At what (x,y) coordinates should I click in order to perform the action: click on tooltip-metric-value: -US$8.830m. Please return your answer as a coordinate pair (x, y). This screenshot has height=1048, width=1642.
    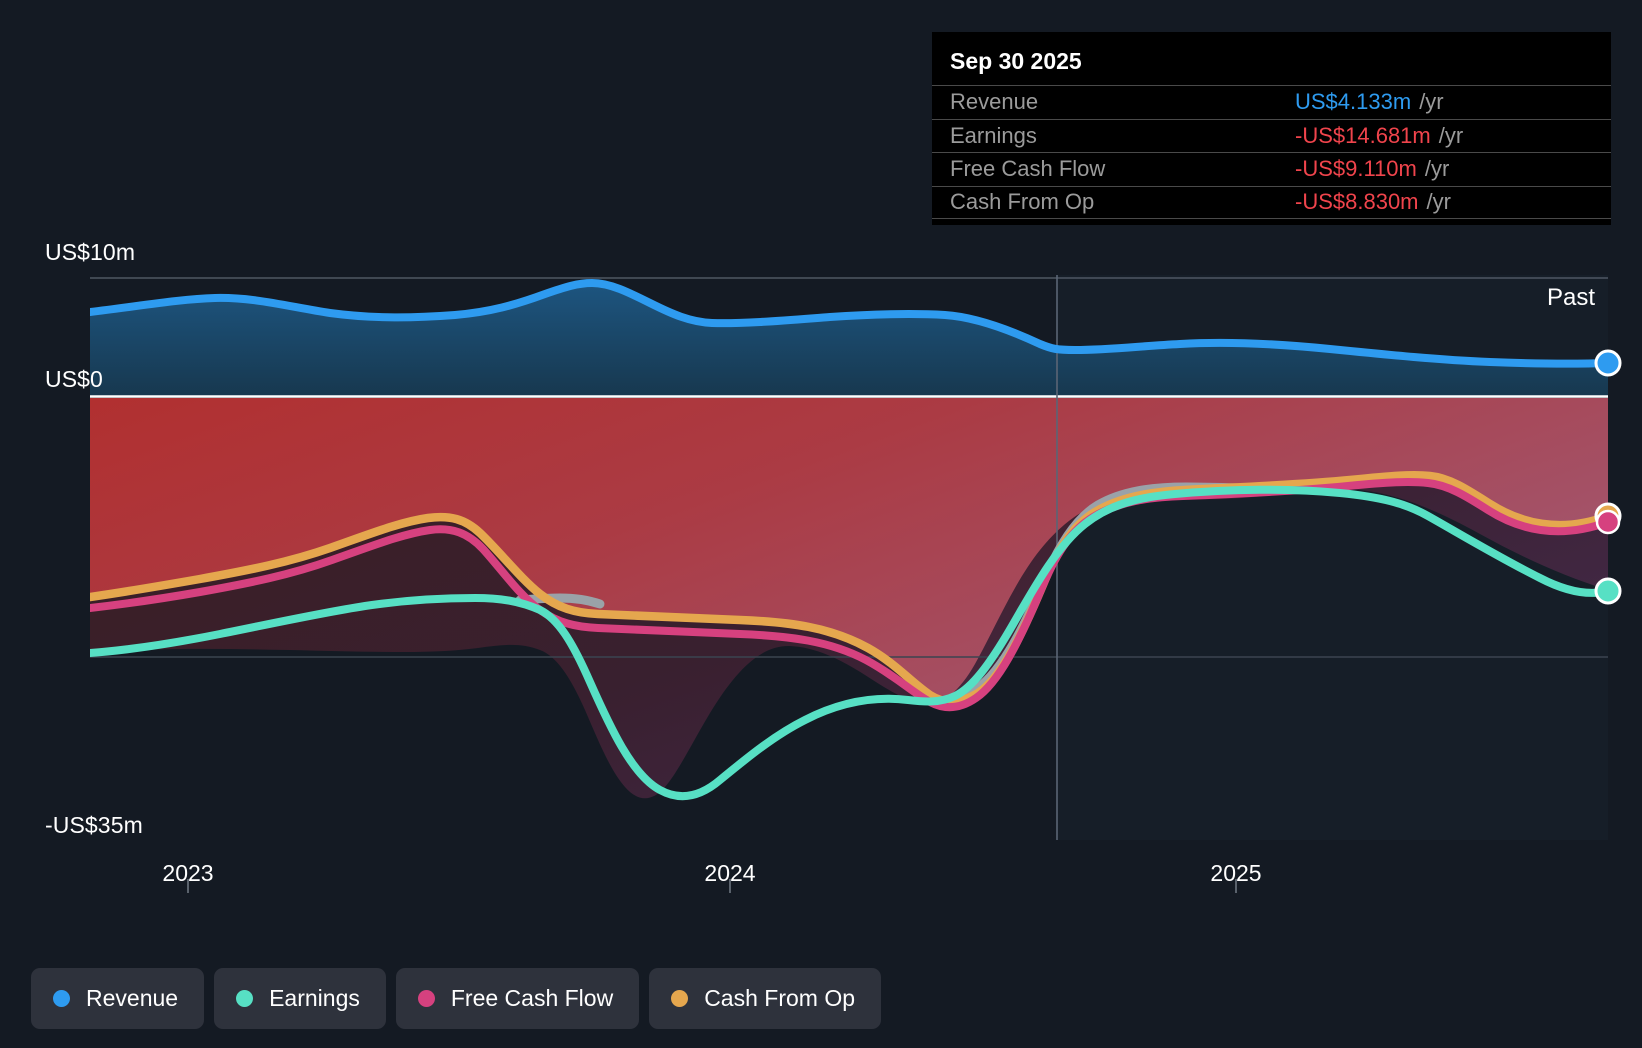
    Looking at the image, I should click on (1357, 202).